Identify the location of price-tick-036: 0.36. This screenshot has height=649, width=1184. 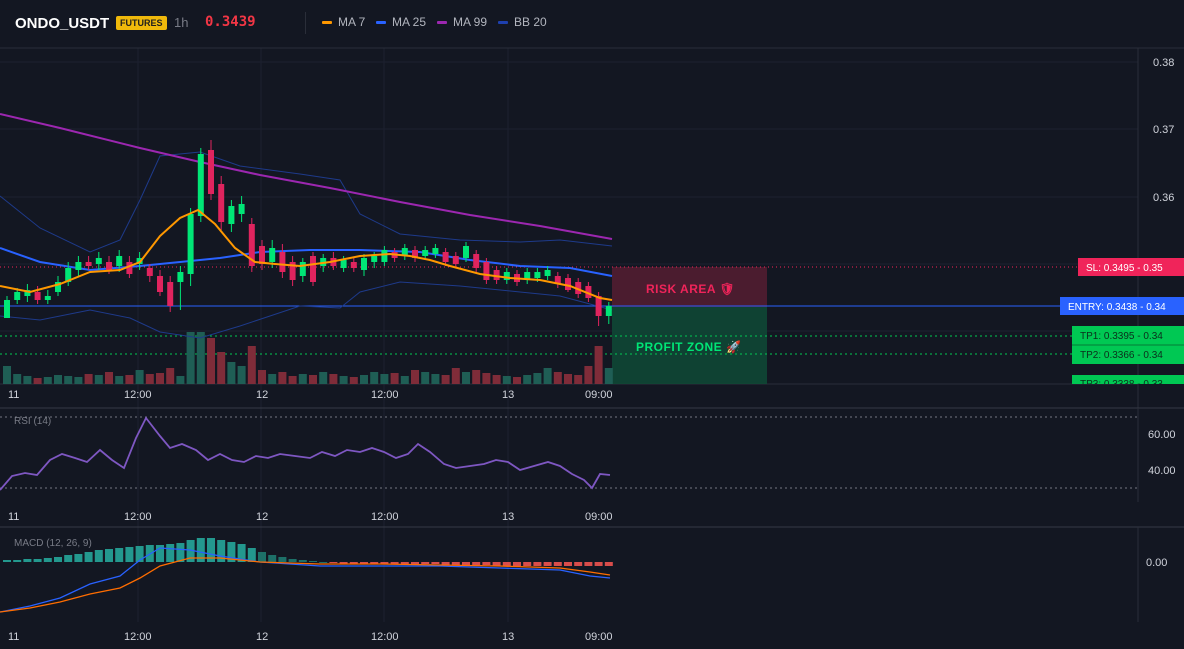
(1163, 198).